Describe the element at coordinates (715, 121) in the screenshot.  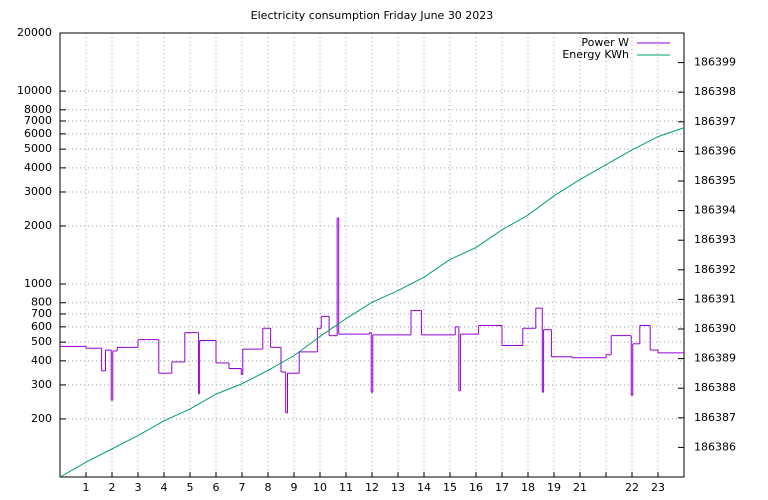
I see `y2-tick-label: 186397` at that location.